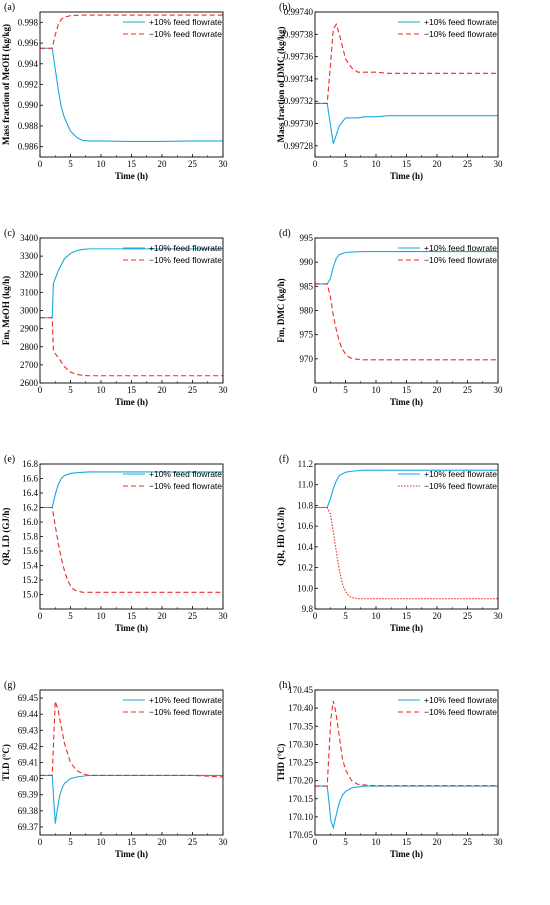  Describe the element at coordinates (299, 57) in the screenshot. I see `y-tick-label: 0.99736` at that location.